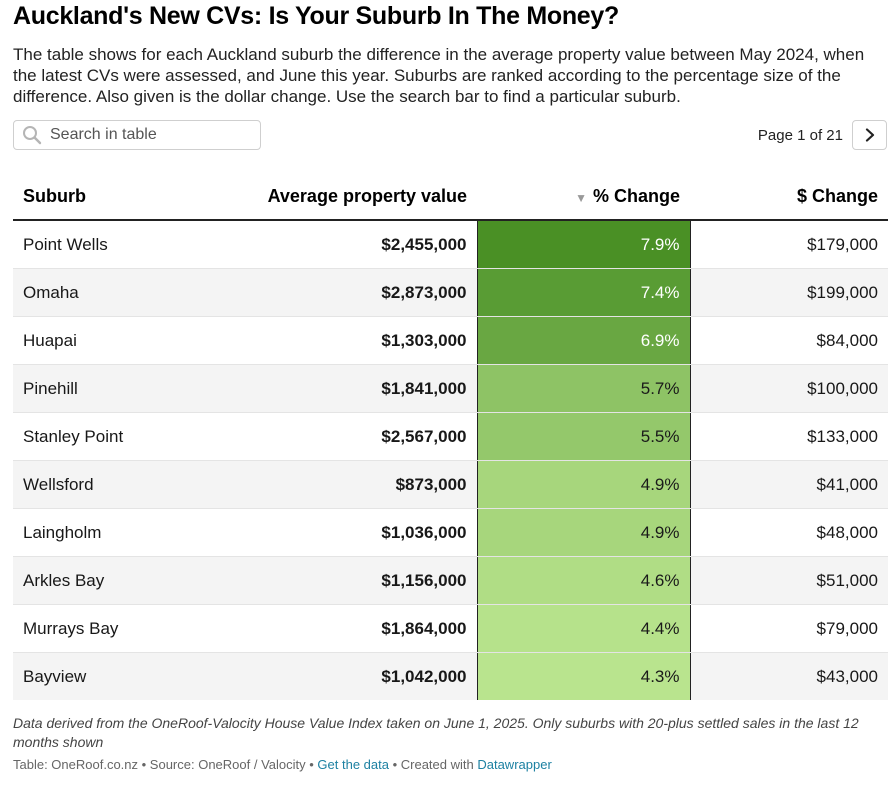 The width and height of the screenshot is (895, 791). I want to click on average-value-cell: $1,156,000, so click(353, 580).